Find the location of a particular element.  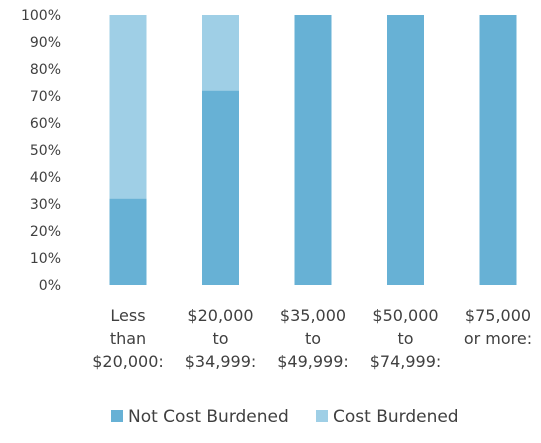

y-tick-label: 60% is located at coordinates (45, 124).